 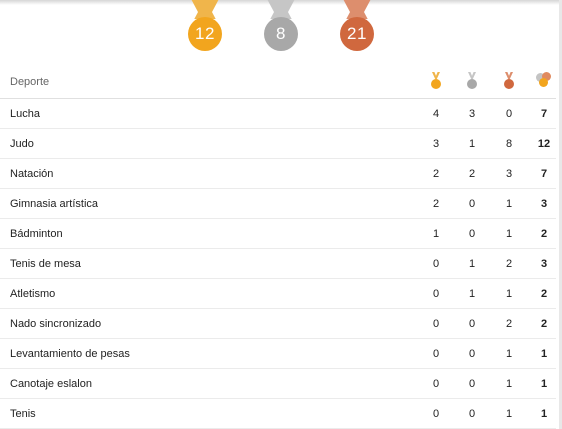 I want to click on total-count-cell: 12, so click(x=544, y=144).